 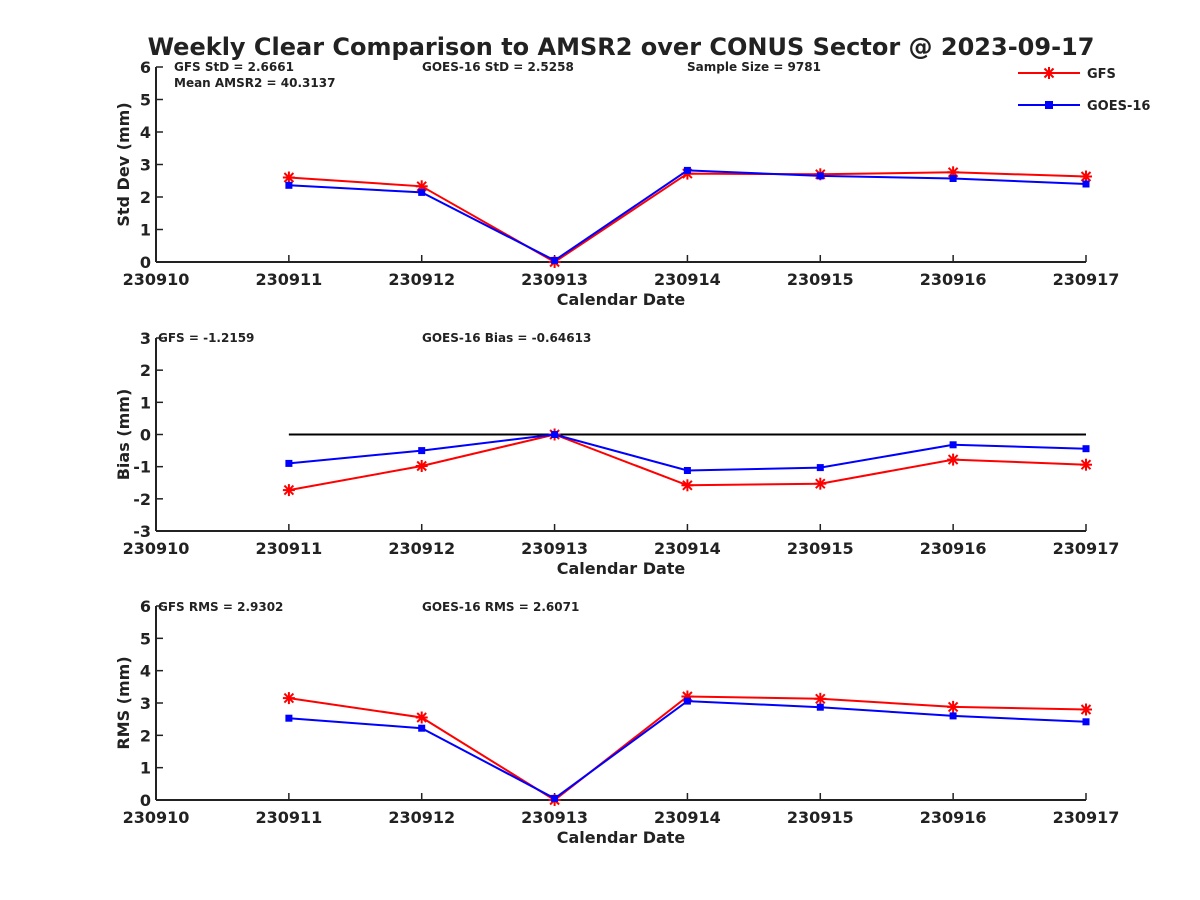 What do you see at coordinates (754, 67) in the screenshot?
I see `annotation-sample-size: Sample Size = 9781` at bounding box center [754, 67].